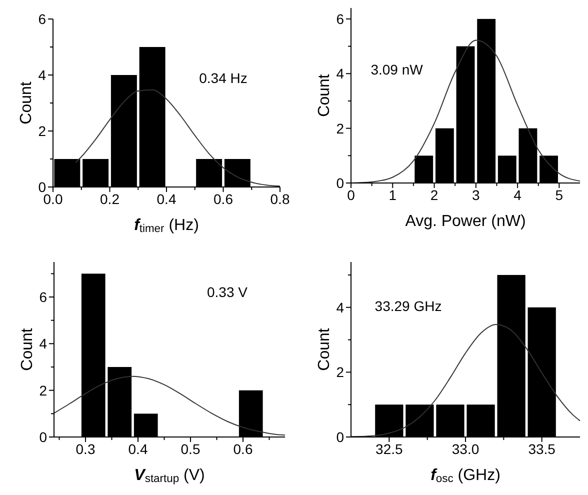  Describe the element at coordinates (190, 449) in the screenshot. I see `x-tick-label: 0.5` at that location.